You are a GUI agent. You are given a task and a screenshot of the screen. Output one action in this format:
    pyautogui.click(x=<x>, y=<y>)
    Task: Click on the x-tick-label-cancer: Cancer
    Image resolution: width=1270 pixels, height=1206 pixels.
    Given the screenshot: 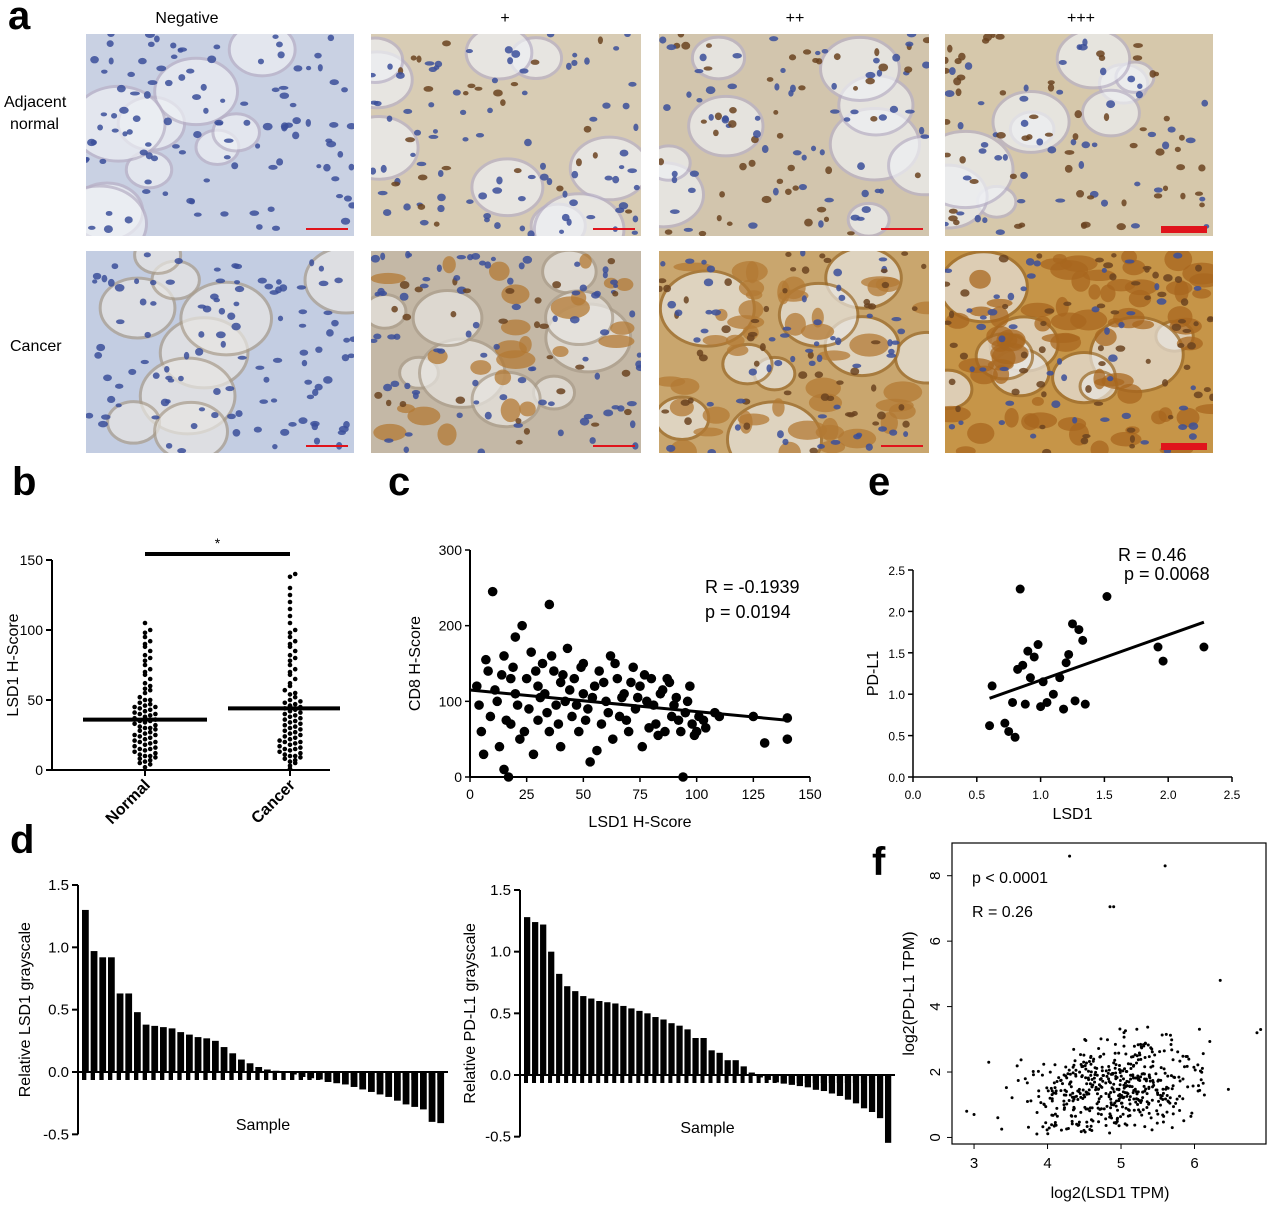 What is the action you would take?
    pyautogui.click(x=273, y=802)
    